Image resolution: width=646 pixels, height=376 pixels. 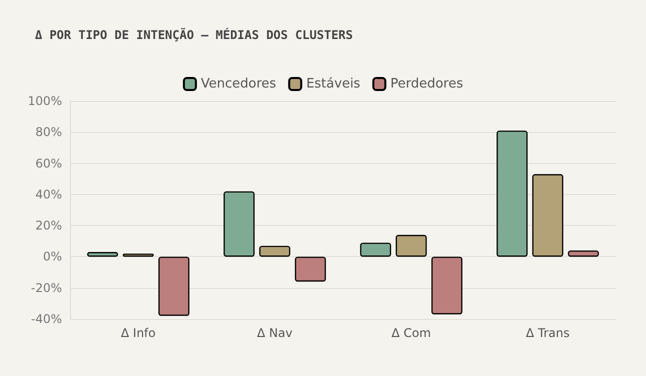 What do you see at coordinates (138, 333) in the screenshot?
I see `x-tick-label: Δ Info` at bounding box center [138, 333].